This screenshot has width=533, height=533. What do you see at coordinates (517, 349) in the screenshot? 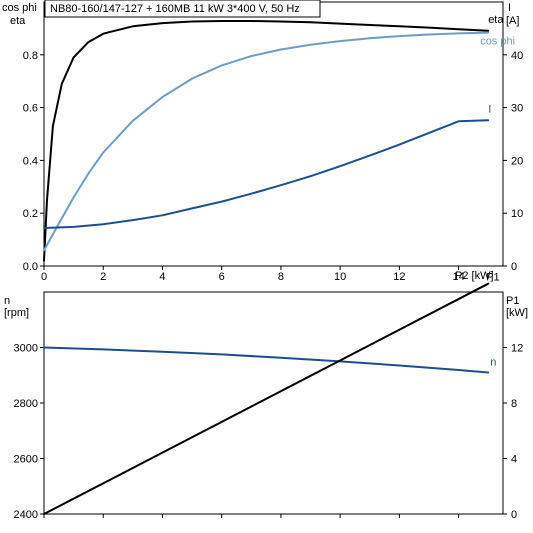
I see `right-y-tick-label: 12` at bounding box center [517, 349].